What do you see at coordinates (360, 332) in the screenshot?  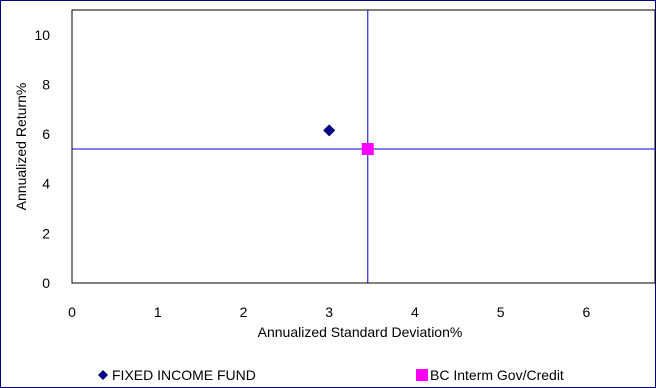 I see `x-axis-title: Annualized Standard Deviation%` at bounding box center [360, 332].